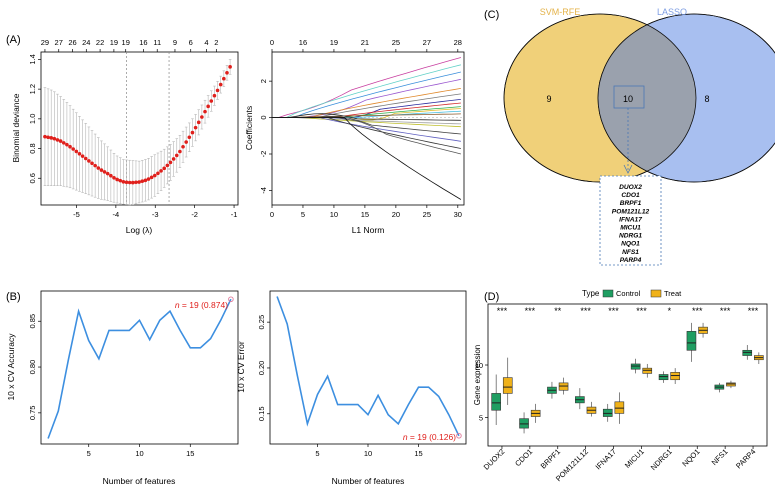 This screenshot has height=495, width=775. I want to click on y-tick-label: 0, so click(263, 117).